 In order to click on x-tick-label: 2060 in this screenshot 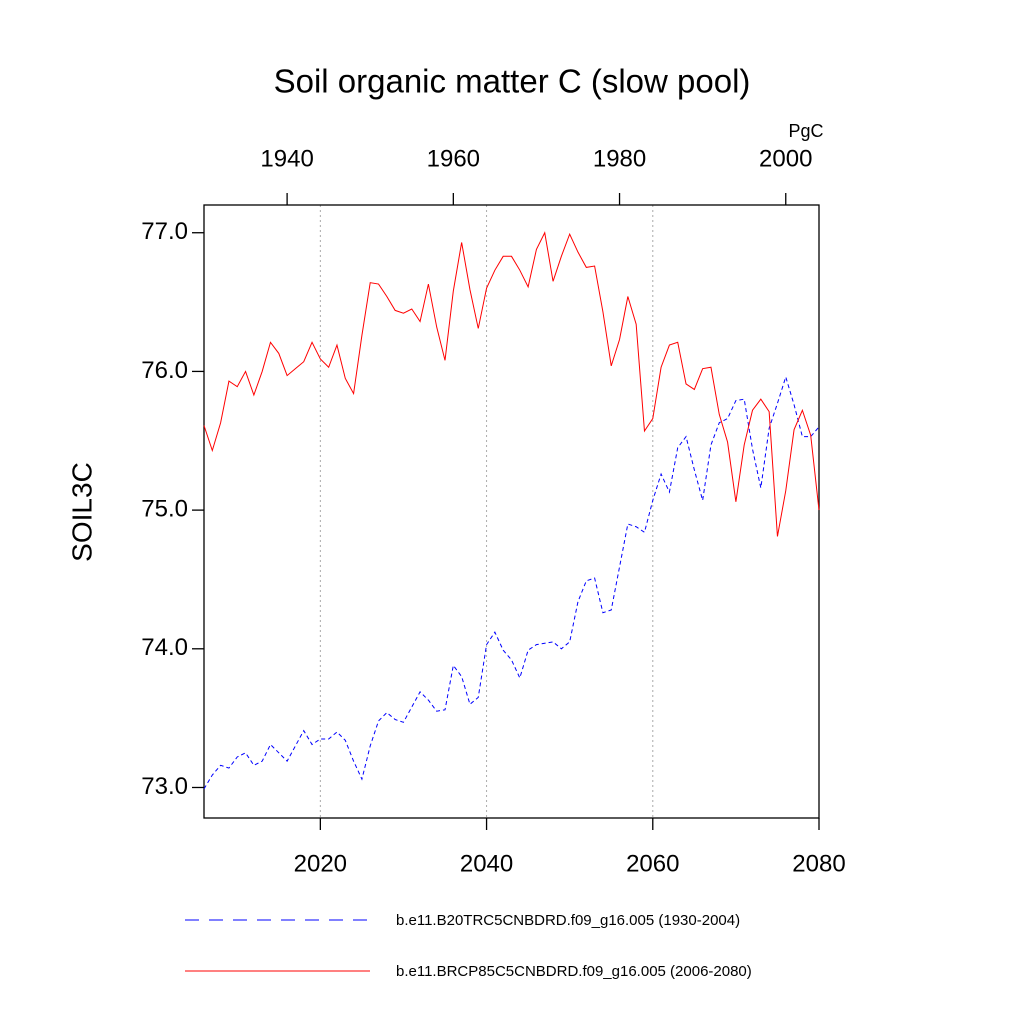, I will do `click(652, 863)`.